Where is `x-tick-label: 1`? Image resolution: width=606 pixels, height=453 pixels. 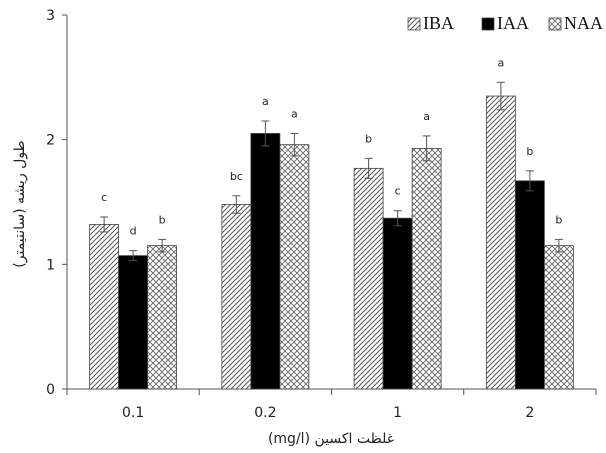 x-tick-label: 1 is located at coordinates (397, 413).